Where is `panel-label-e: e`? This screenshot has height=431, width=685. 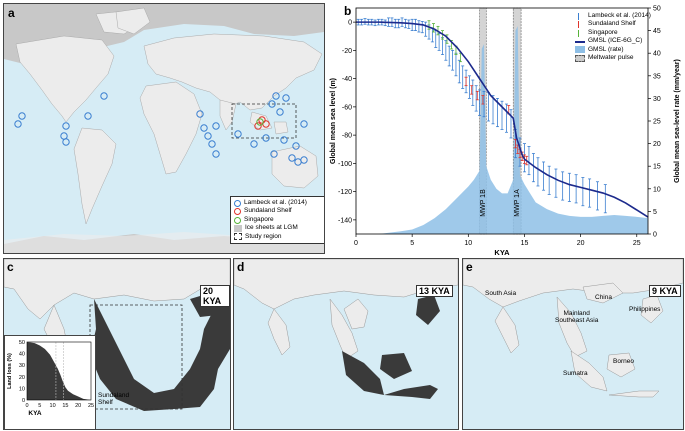 panel-label-e: e is located at coordinates (469, 267).